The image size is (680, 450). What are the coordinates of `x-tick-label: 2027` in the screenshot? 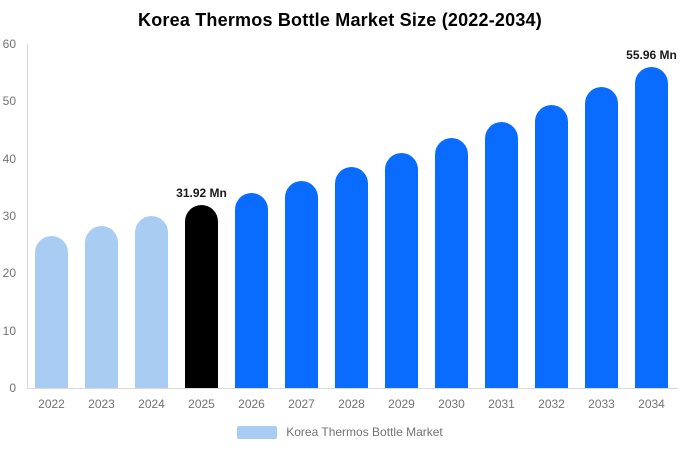 It's located at (301, 404).